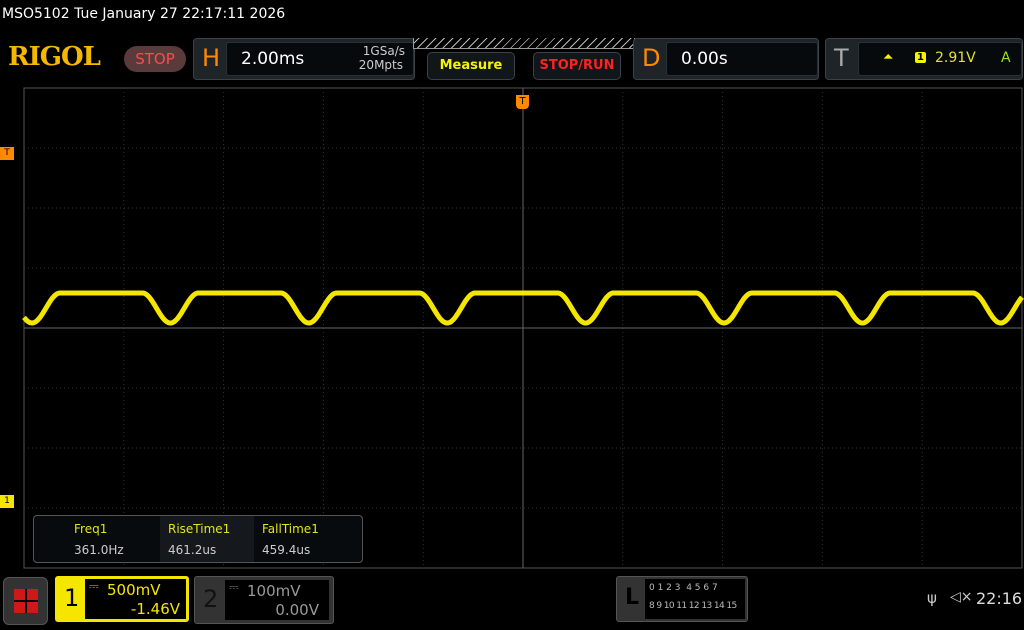 Image resolution: width=1024 pixels, height=630 pixels. I want to click on measurement-falltime: FallTime1 459.4us, so click(301, 539).